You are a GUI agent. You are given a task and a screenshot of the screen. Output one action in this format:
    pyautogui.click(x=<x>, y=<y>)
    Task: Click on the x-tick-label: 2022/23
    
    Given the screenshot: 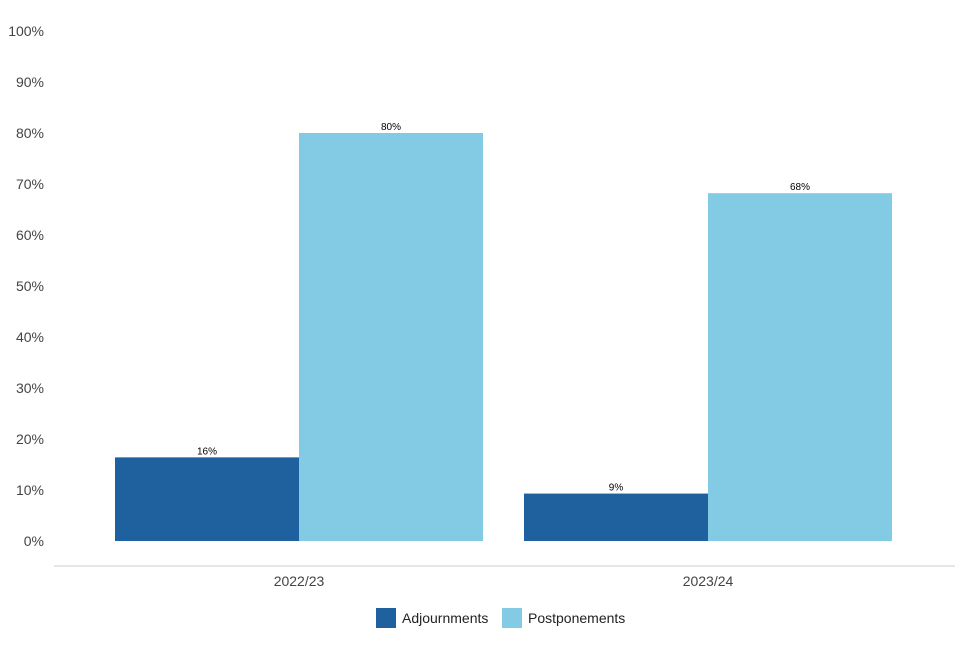 What is the action you would take?
    pyautogui.click(x=299, y=581)
    